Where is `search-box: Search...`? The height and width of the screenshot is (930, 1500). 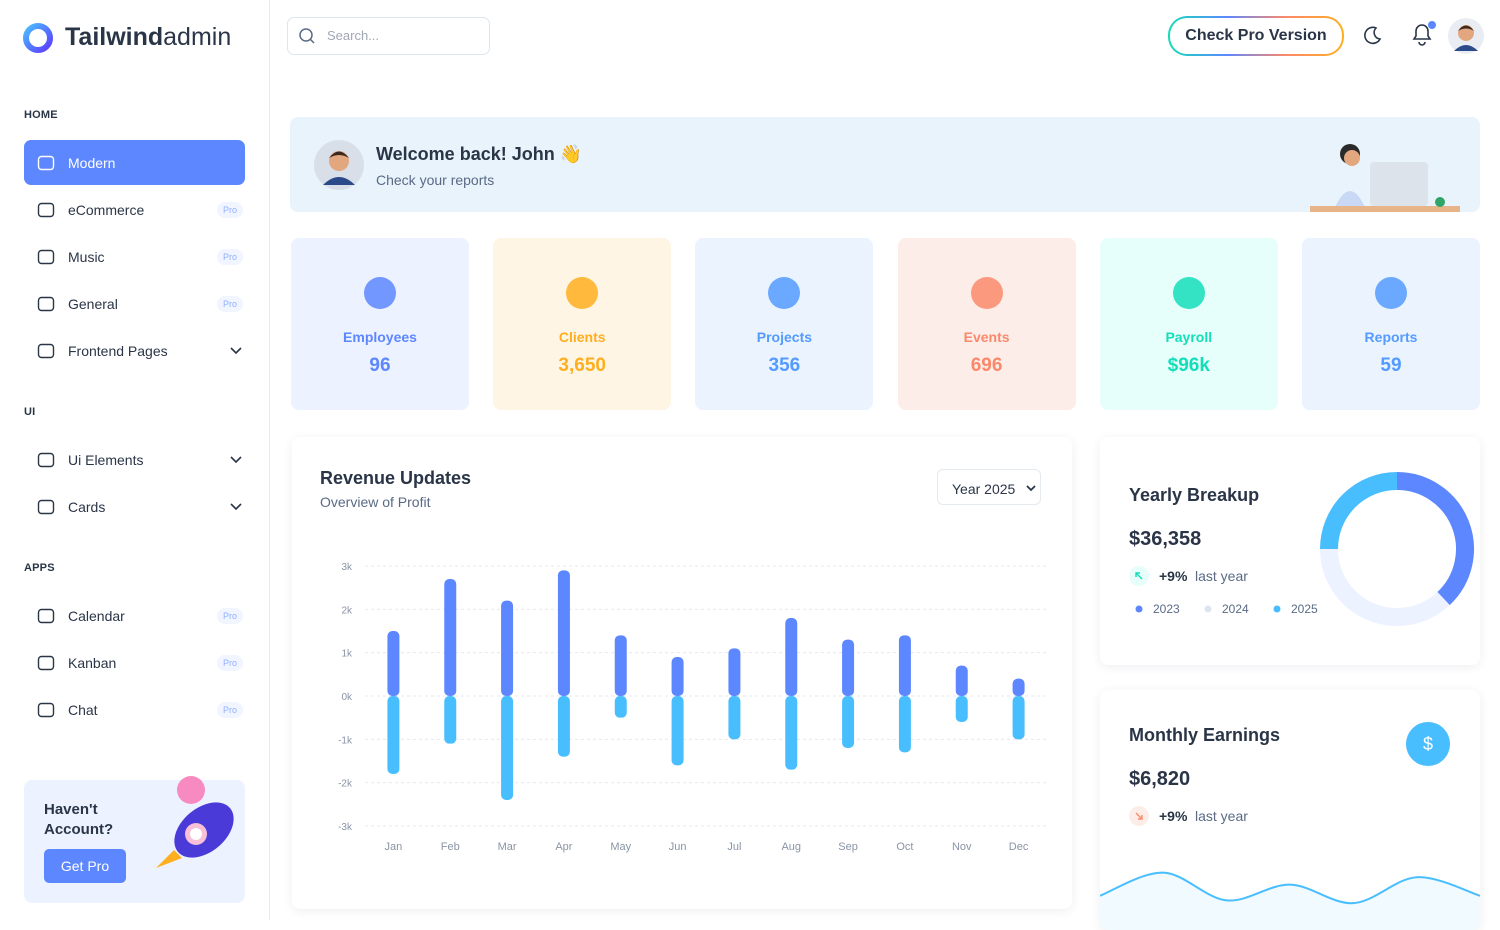
search-box: Search... is located at coordinates (388, 36).